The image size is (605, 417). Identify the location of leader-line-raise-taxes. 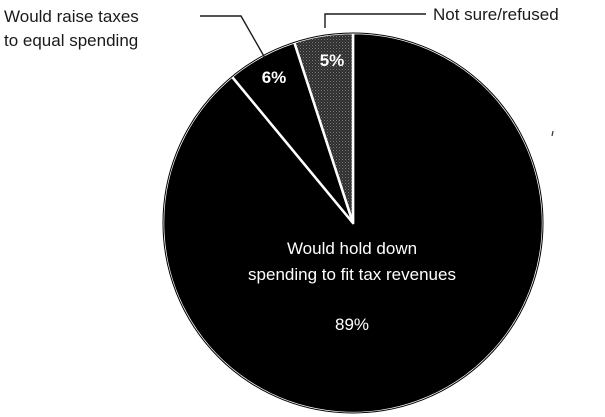
(233, 37).